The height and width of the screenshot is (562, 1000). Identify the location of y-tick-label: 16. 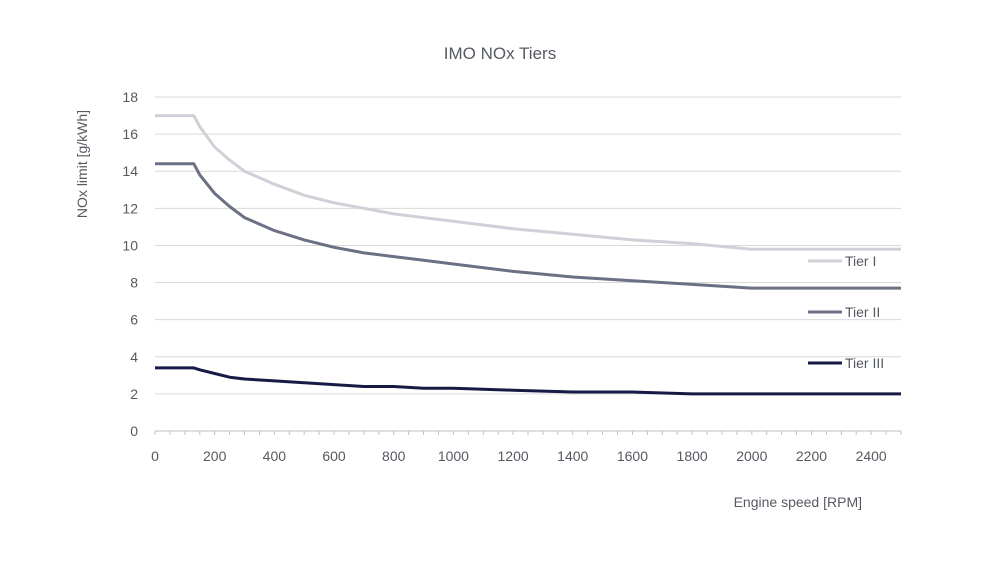
(130, 134).